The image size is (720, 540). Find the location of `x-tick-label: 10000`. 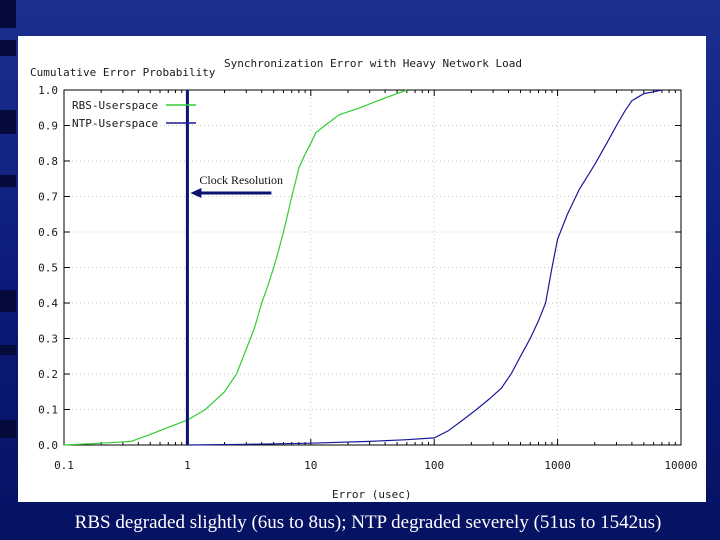

x-tick-label: 10000 is located at coordinates (680, 465).